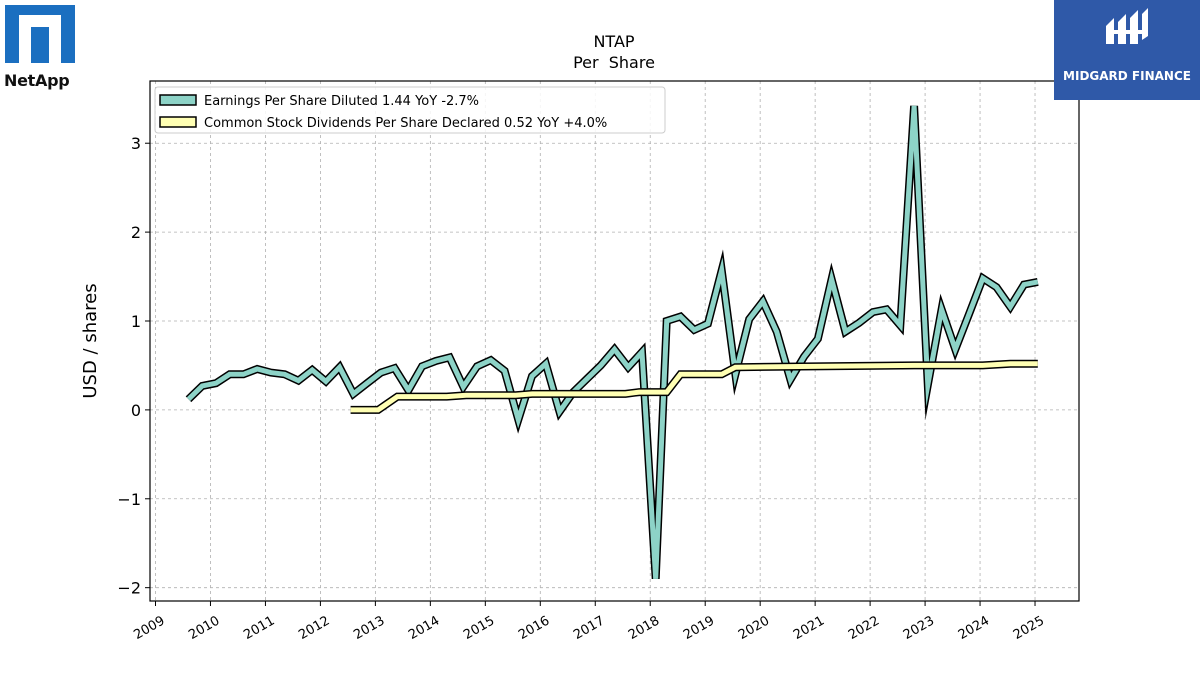  What do you see at coordinates (129, 499) in the screenshot?
I see `y-tick-label: −1` at bounding box center [129, 499].